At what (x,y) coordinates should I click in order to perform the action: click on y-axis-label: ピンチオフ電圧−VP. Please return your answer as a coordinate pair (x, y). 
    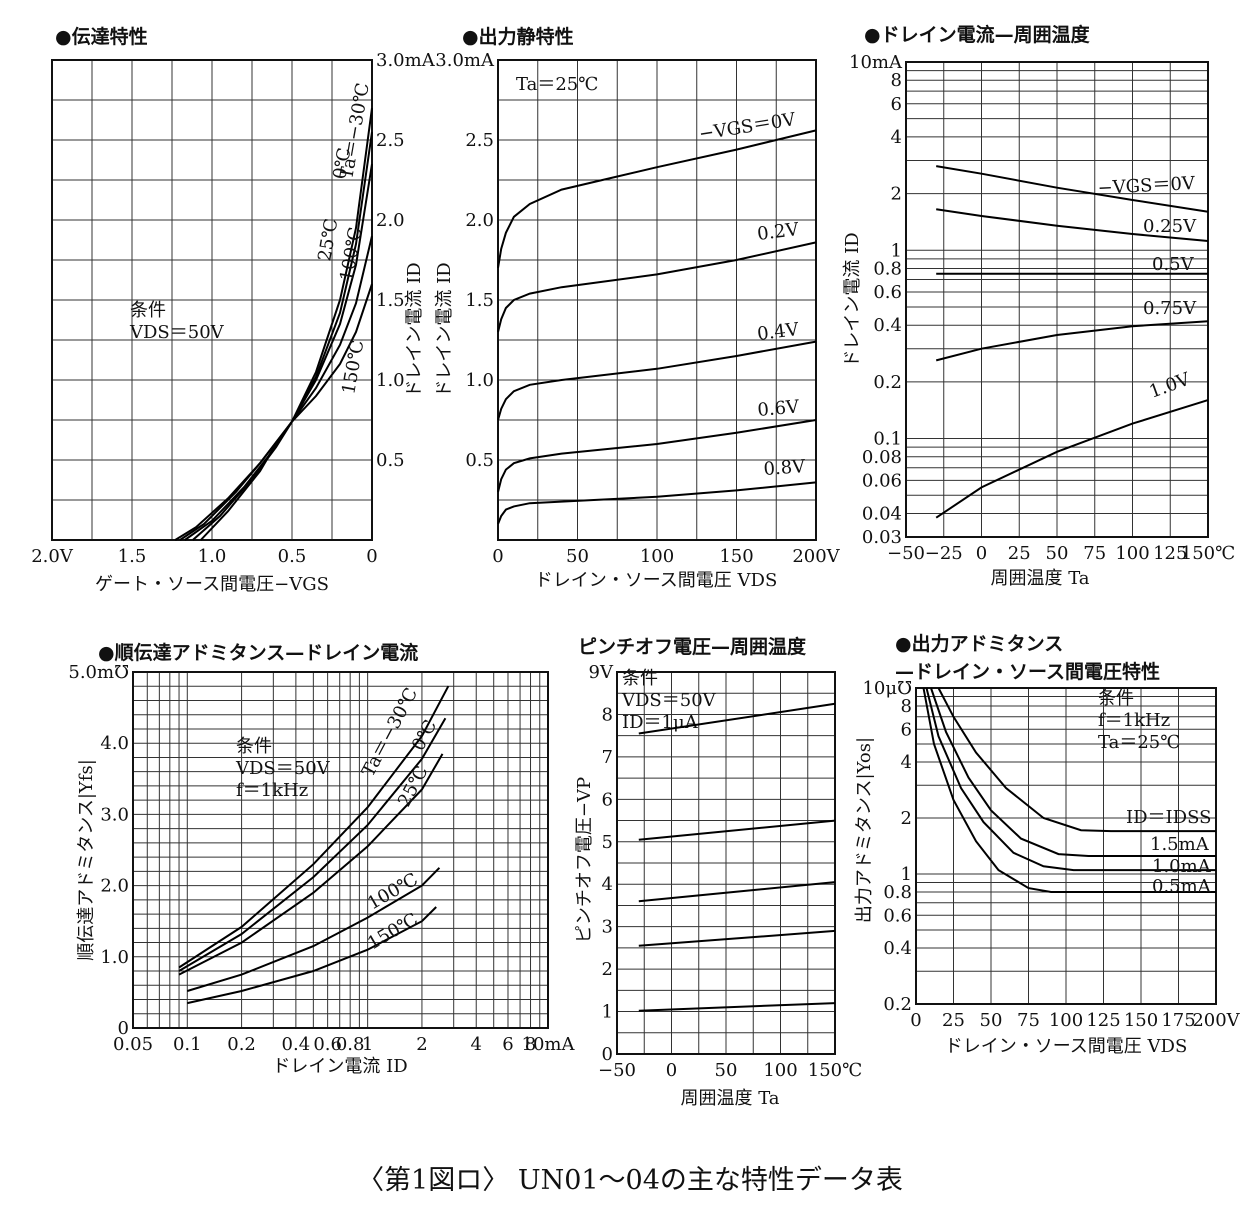
    Looking at the image, I should click on (584, 860).